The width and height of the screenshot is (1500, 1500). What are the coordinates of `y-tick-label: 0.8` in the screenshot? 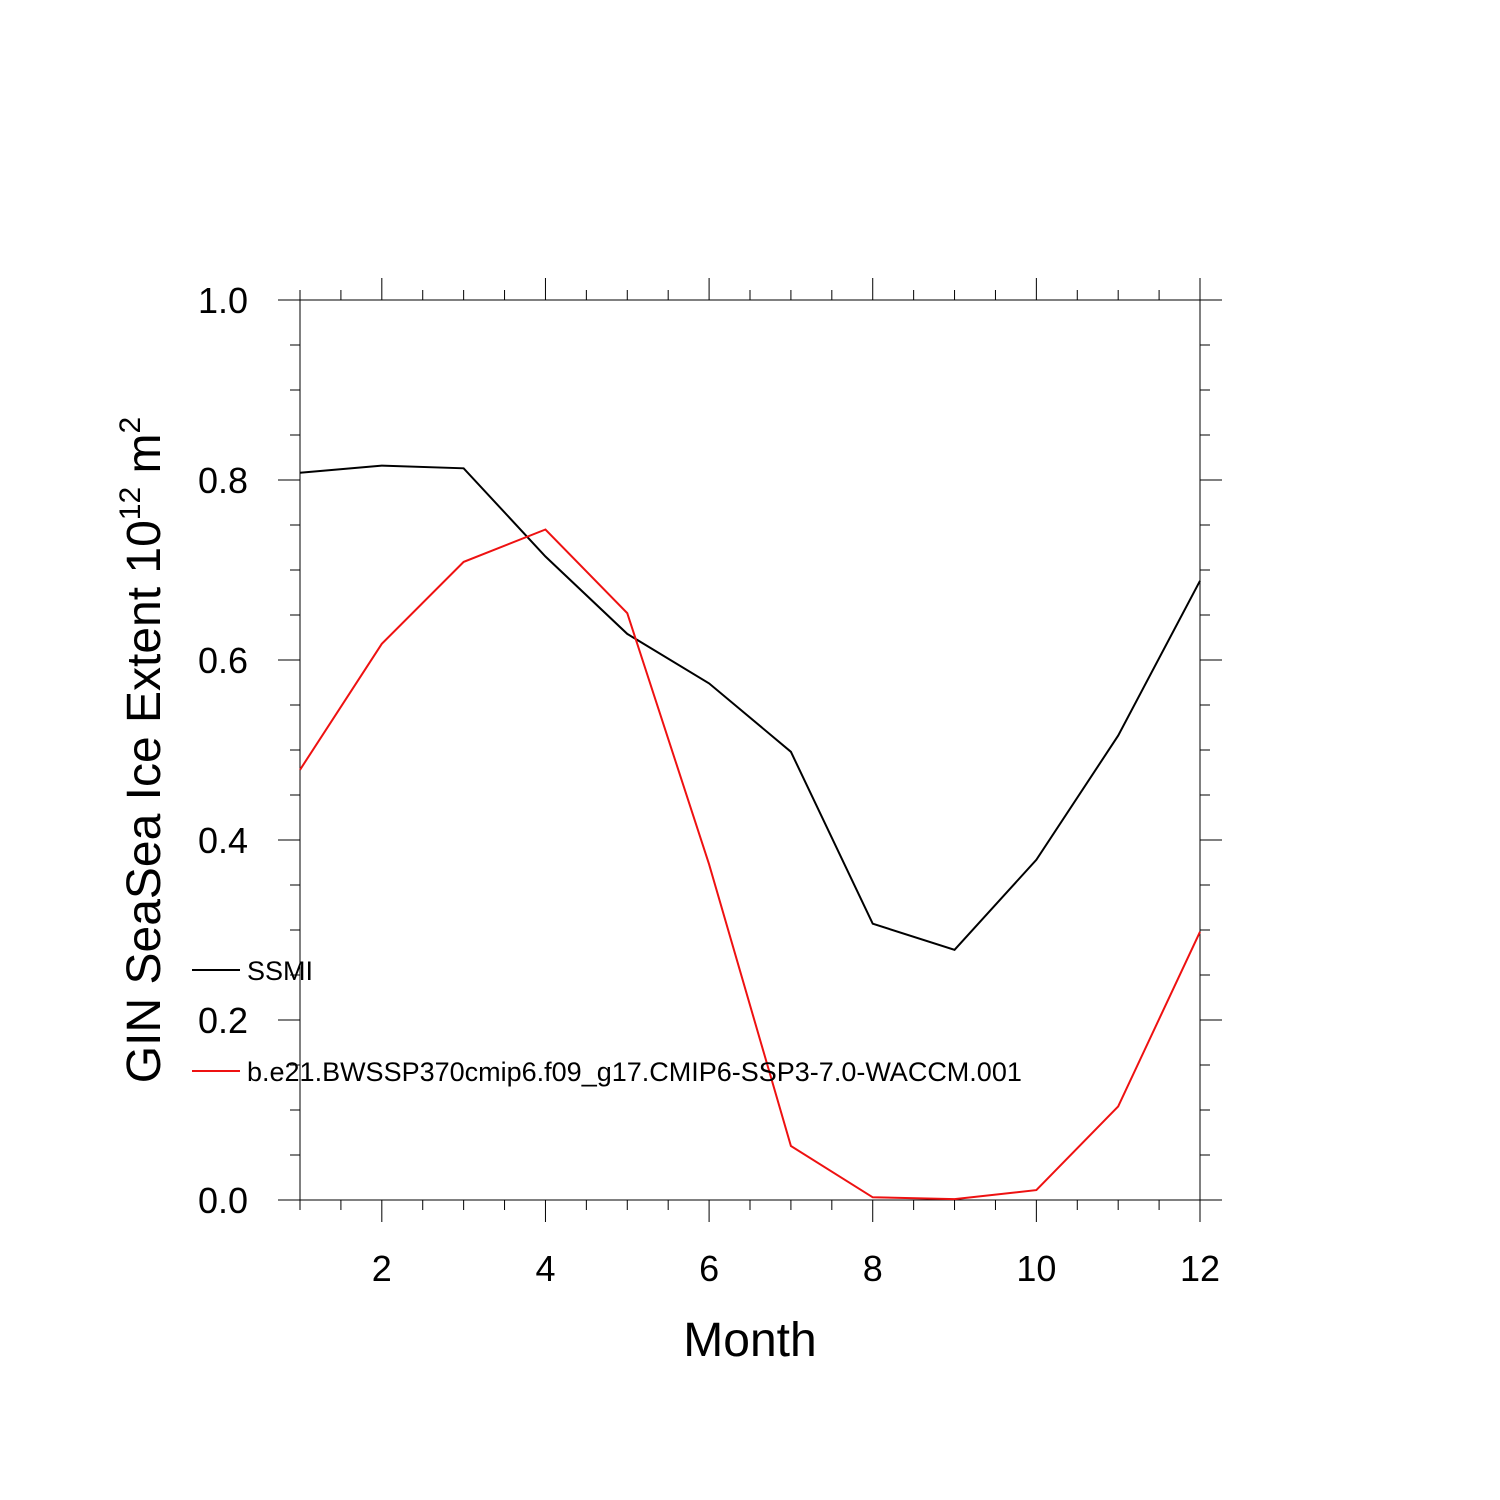 It's located at (223, 480).